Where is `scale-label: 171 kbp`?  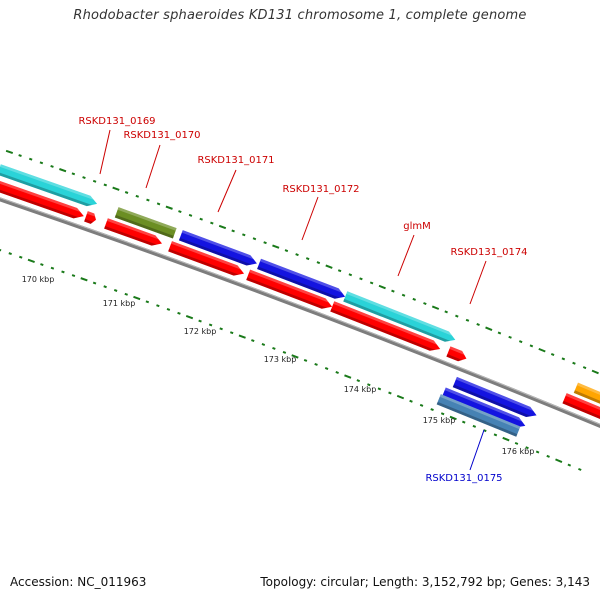
scale-label: 171 kbp is located at coordinates (119, 303).